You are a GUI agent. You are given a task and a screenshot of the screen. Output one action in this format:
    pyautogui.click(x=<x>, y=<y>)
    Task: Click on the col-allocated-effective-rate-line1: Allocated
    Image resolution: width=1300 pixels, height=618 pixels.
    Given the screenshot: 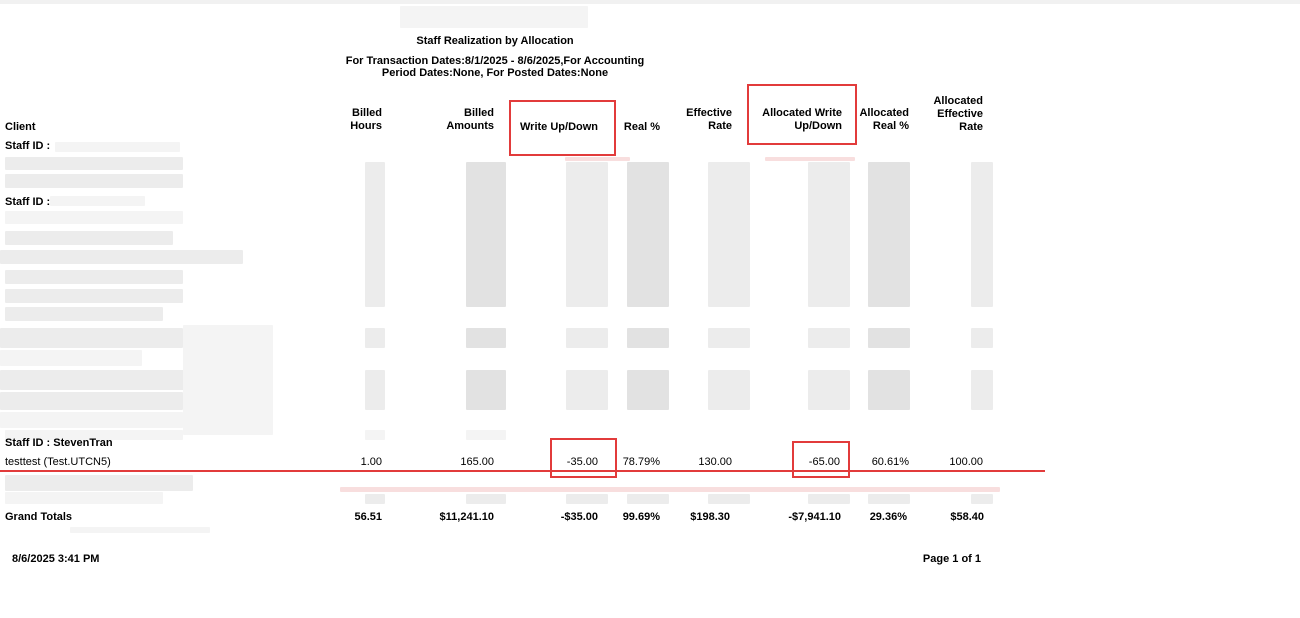 What is the action you would take?
    pyautogui.click(x=958, y=101)
    